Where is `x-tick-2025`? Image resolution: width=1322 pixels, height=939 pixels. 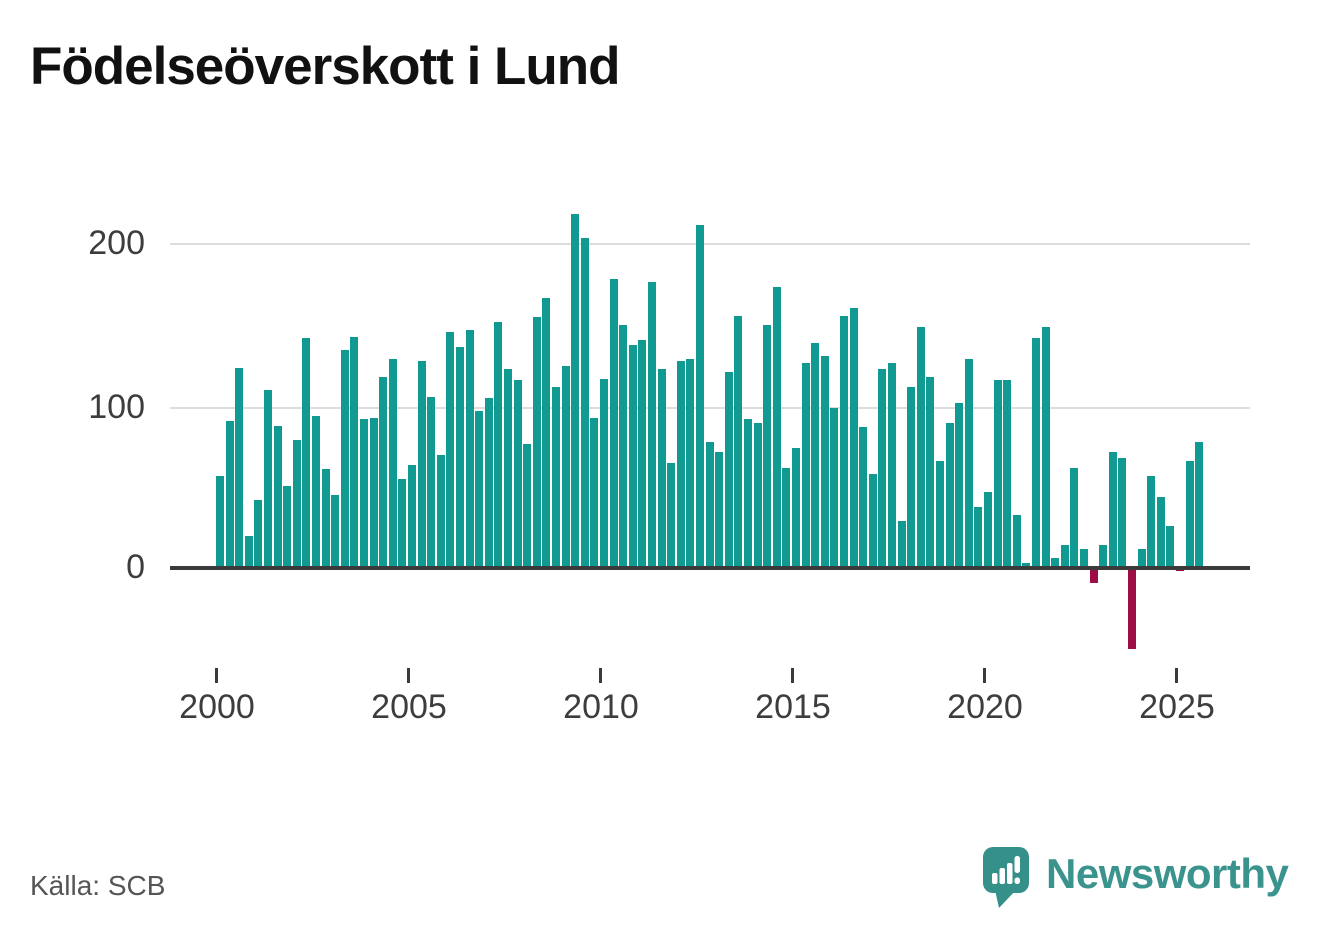 x-tick-2025 is located at coordinates (1176, 675).